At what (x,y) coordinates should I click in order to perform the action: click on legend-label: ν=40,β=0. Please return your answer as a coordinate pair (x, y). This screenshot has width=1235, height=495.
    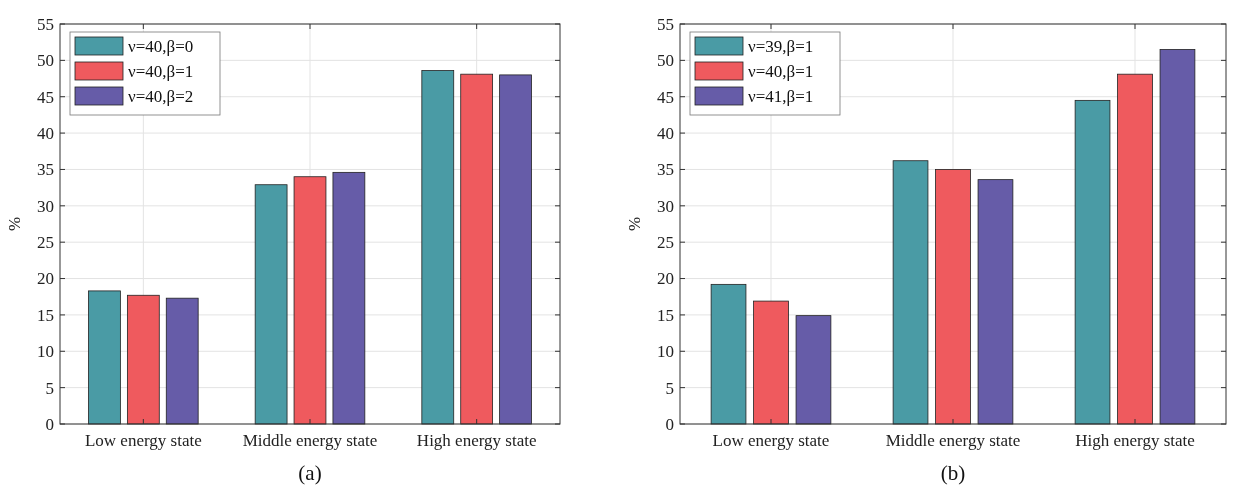
    Looking at the image, I should click on (161, 46).